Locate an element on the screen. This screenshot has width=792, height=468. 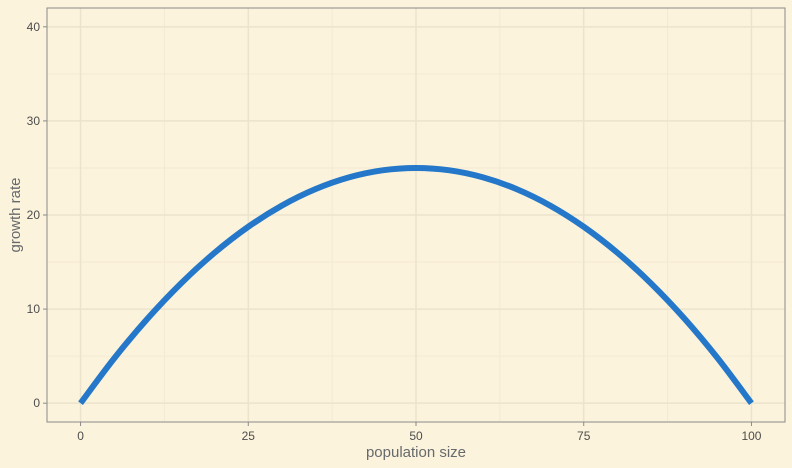
x-tick-label: 0 is located at coordinates (80, 436).